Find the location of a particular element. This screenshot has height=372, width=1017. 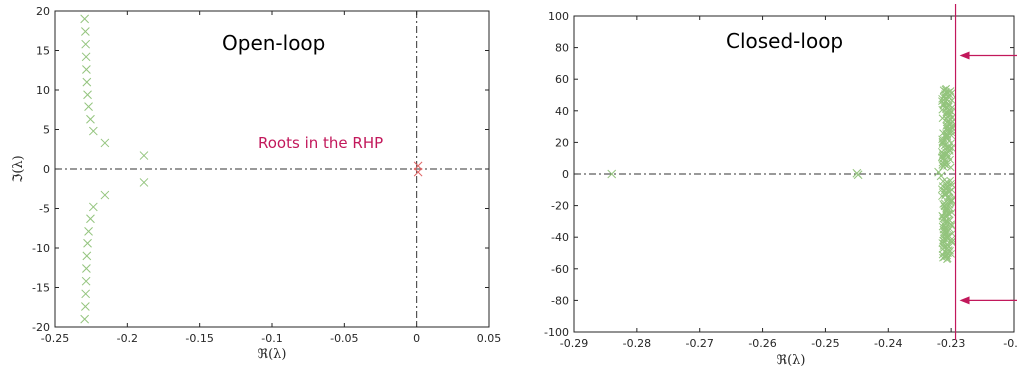

closed-loop-ytick-label: 80 is located at coordinates (562, 48).